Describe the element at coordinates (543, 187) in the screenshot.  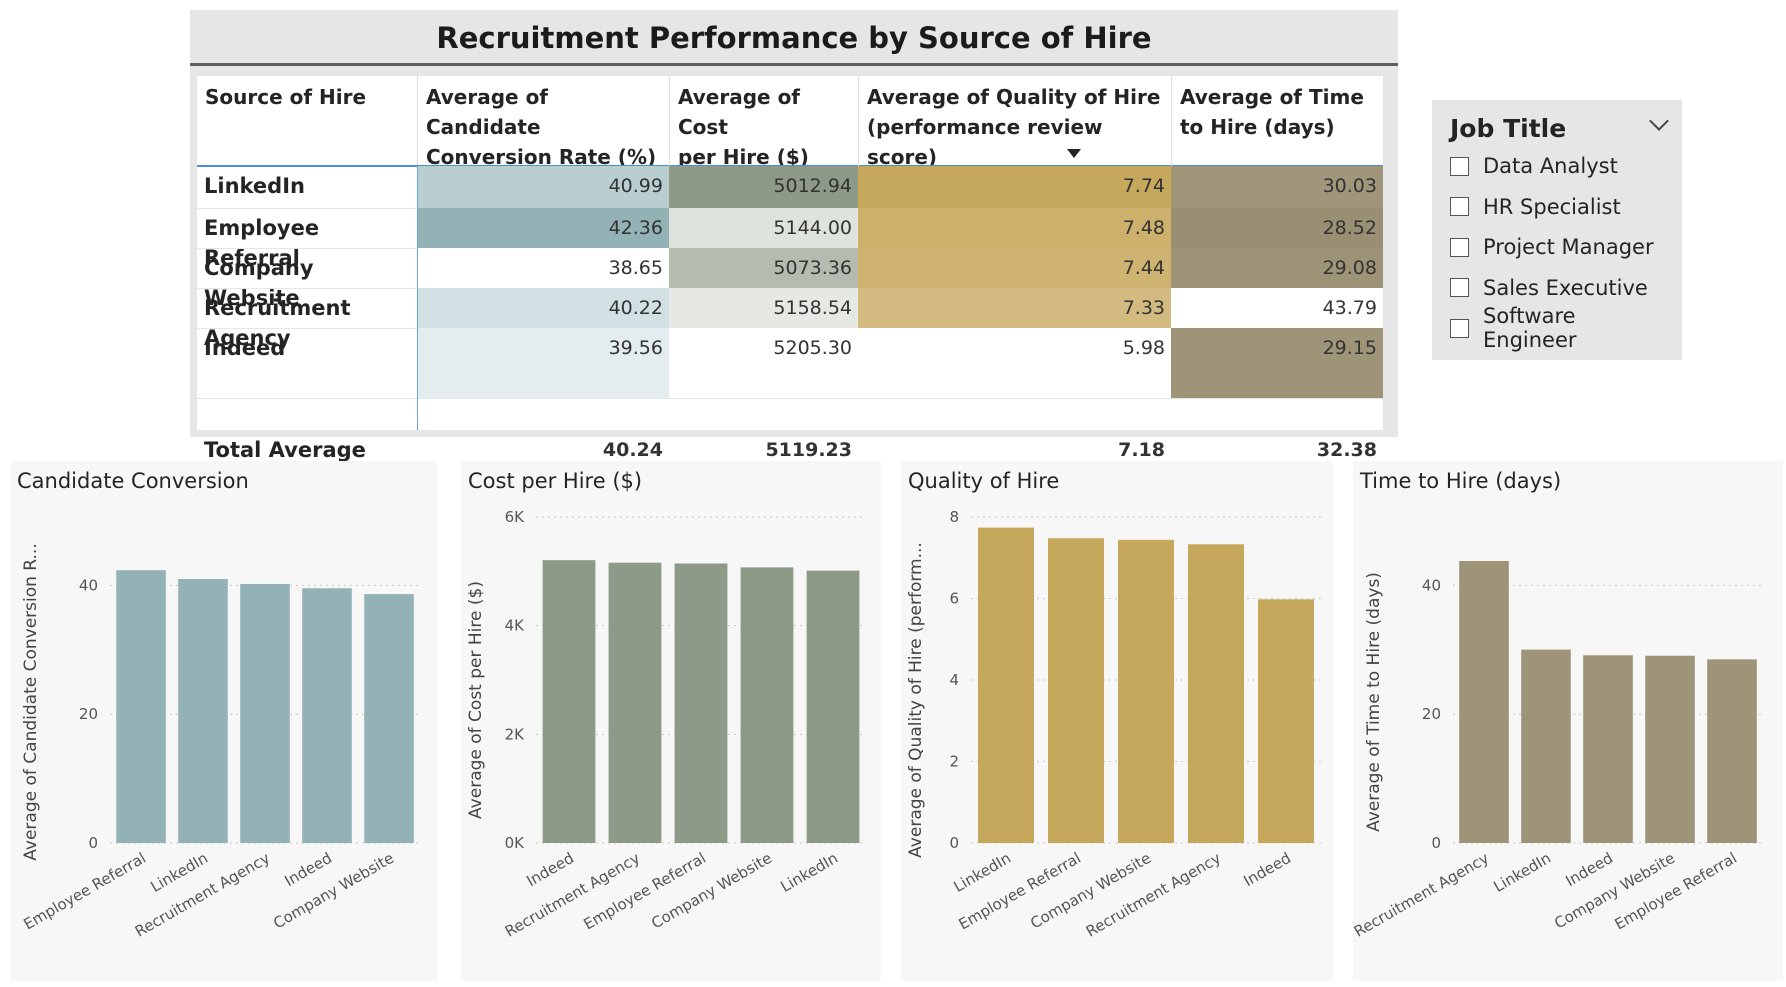
I see `table-cell-conversion: 40.99` at that location.